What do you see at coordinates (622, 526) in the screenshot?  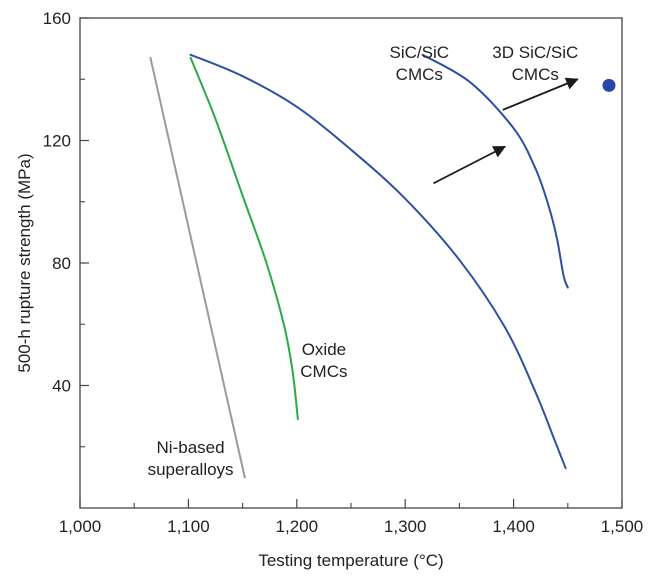 I see `x-tick-label: 1,500` at bounding box center [622, 526].